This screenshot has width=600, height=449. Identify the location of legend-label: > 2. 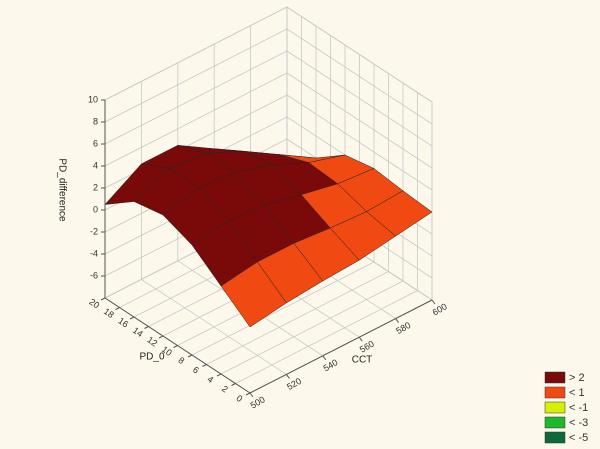
(577, 378).